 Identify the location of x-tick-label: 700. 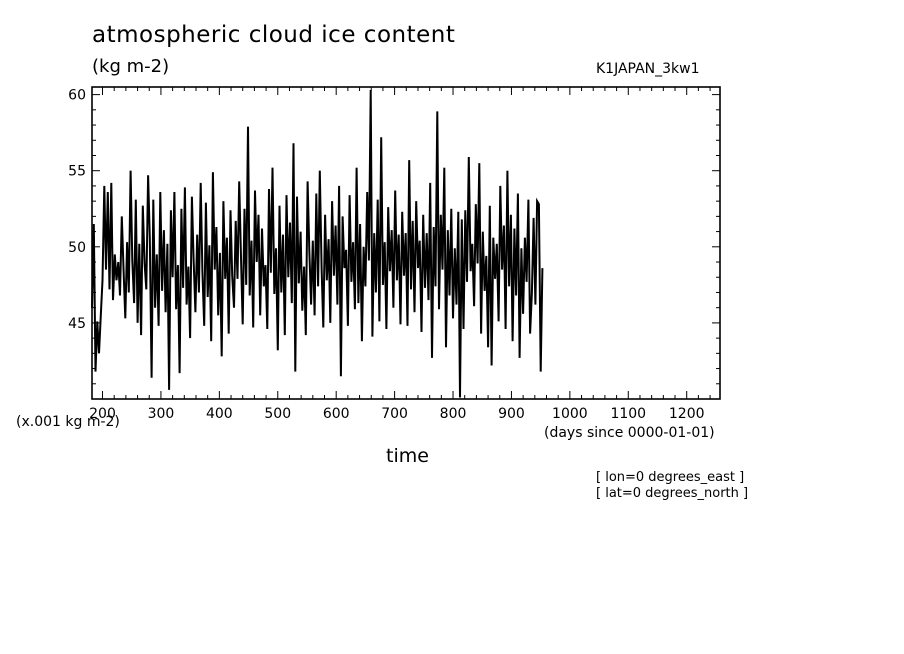
(394, 414).